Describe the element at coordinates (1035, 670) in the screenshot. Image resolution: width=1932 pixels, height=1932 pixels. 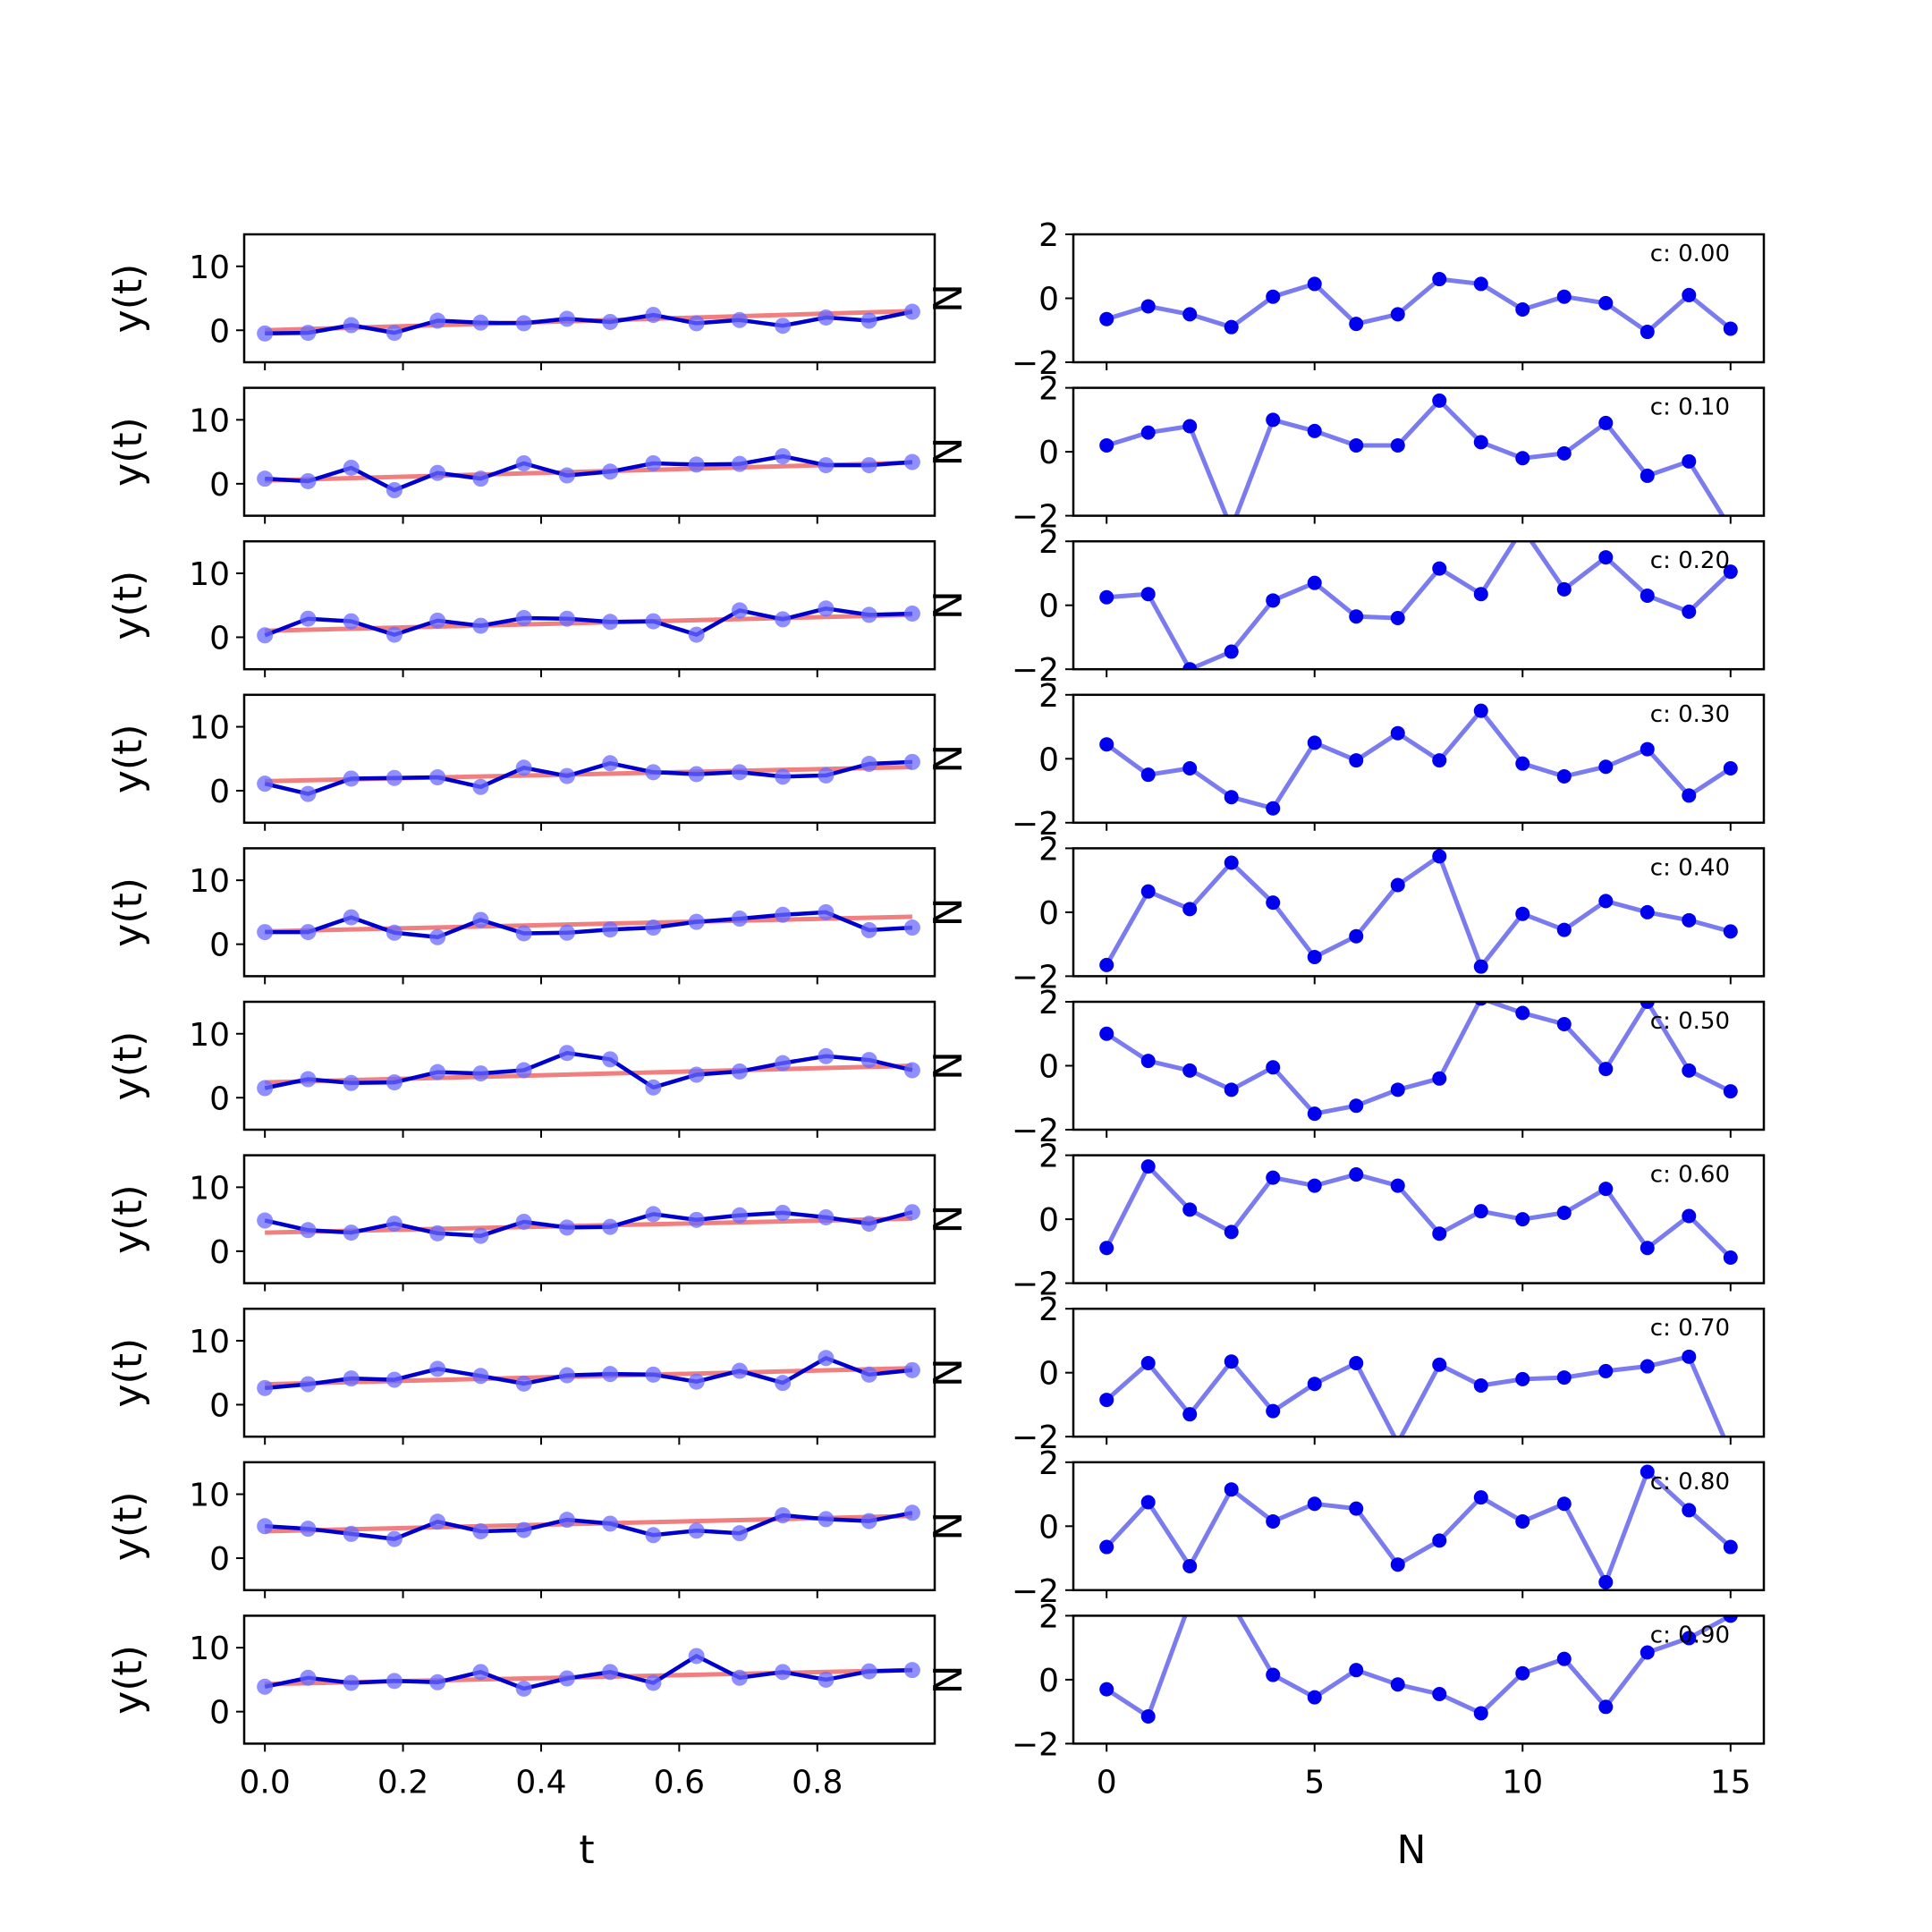
I see `y-tick-label: −2` at that location.